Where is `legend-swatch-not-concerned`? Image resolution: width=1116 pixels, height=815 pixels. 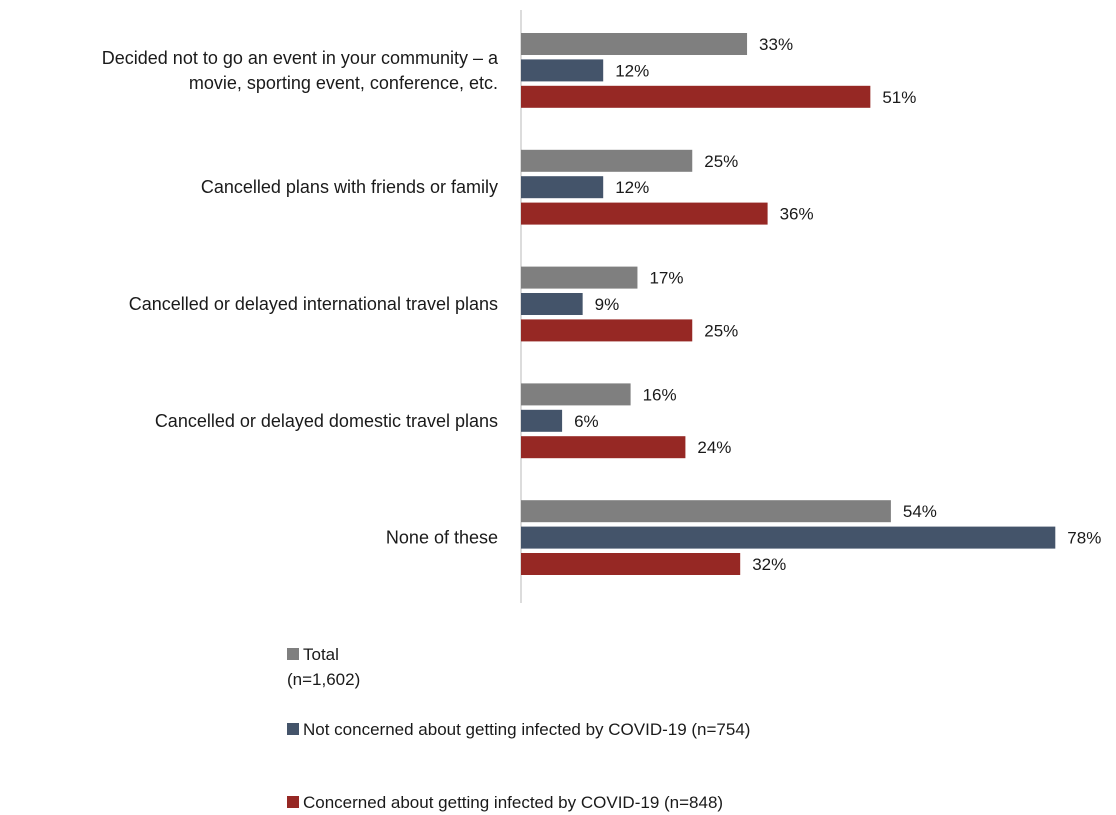
legend-swatch-not-concerned is located at coordinates (293, 729).